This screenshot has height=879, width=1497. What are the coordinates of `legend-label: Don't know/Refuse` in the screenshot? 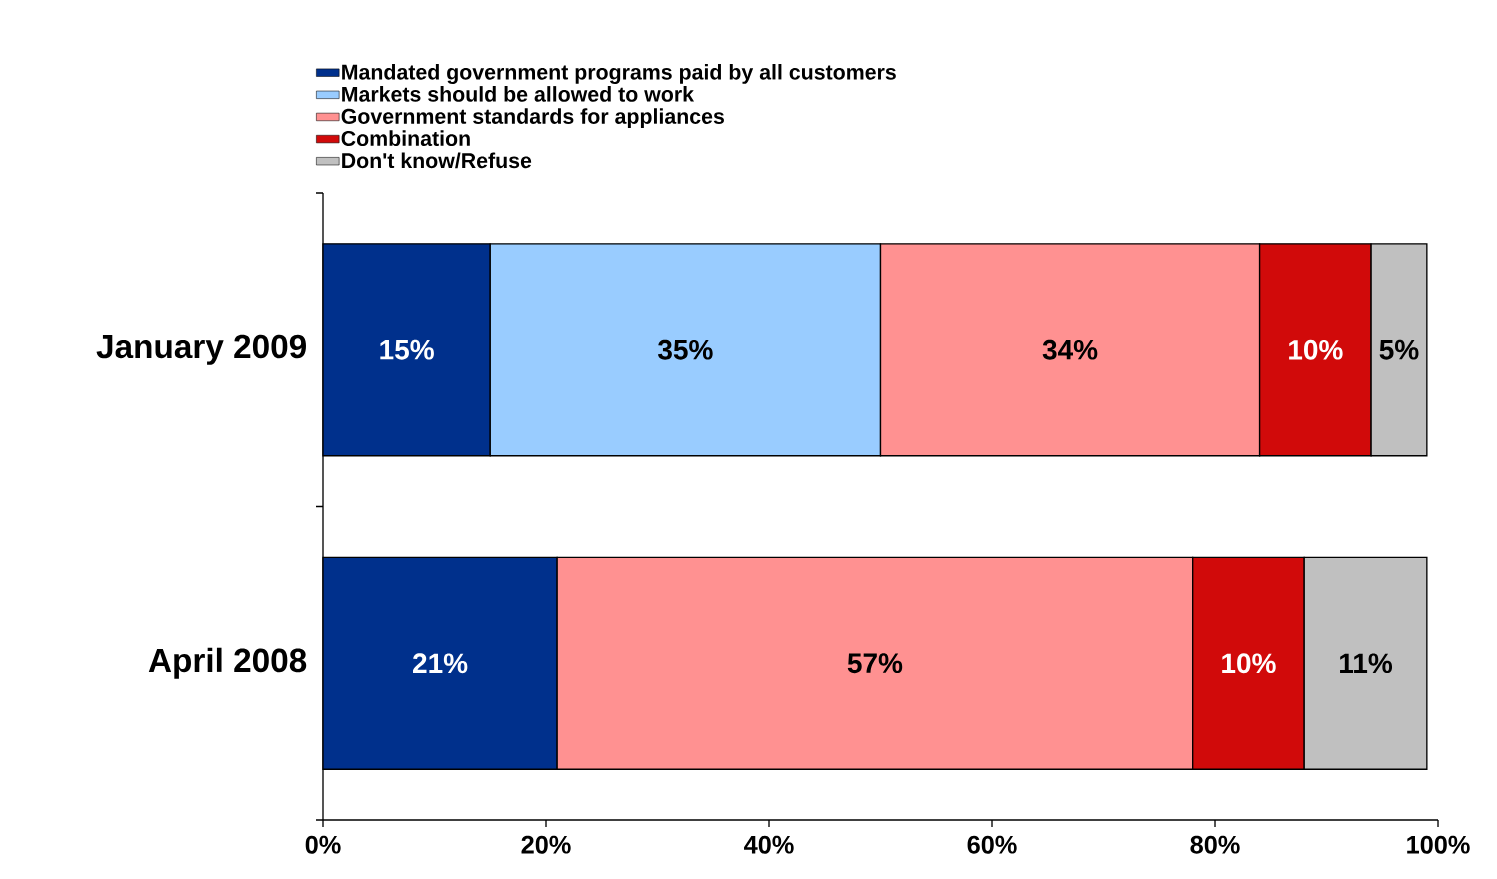 It's located at (437, 160).